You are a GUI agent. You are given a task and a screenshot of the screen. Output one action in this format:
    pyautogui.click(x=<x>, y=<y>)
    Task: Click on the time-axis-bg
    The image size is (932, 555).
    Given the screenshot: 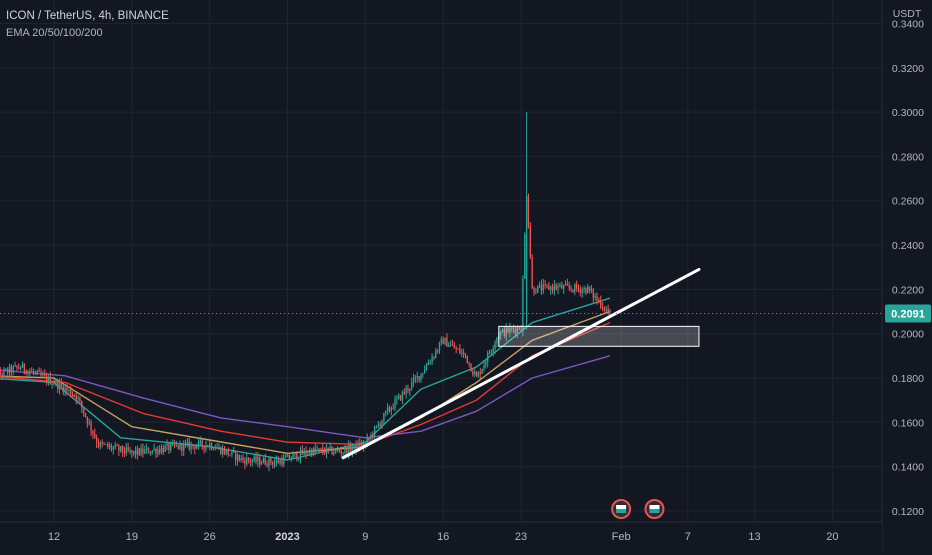 What is the action you would take?
    pyautogui.click(x=441, y=536)
    